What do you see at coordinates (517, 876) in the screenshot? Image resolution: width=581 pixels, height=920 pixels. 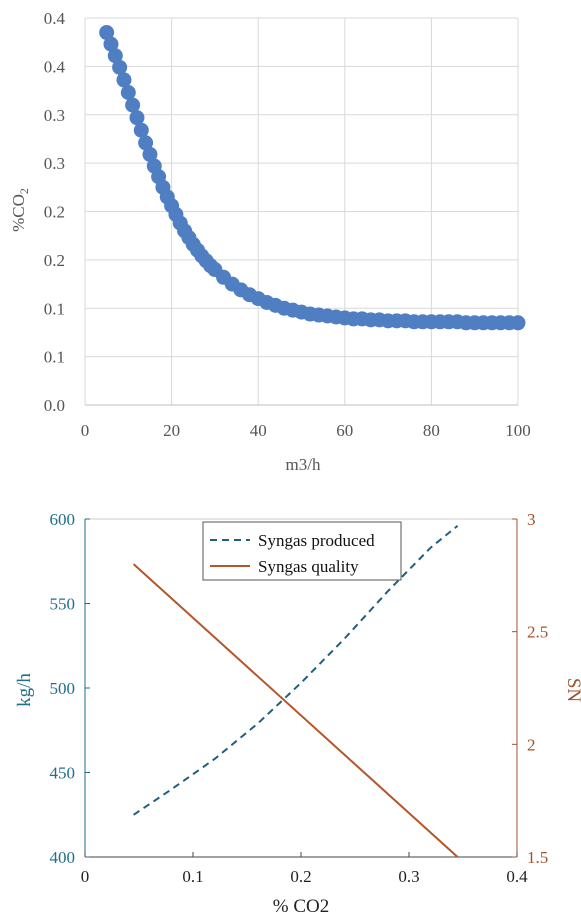 I see `x-tick-label: 0.4` at bounding box center [517, 876].